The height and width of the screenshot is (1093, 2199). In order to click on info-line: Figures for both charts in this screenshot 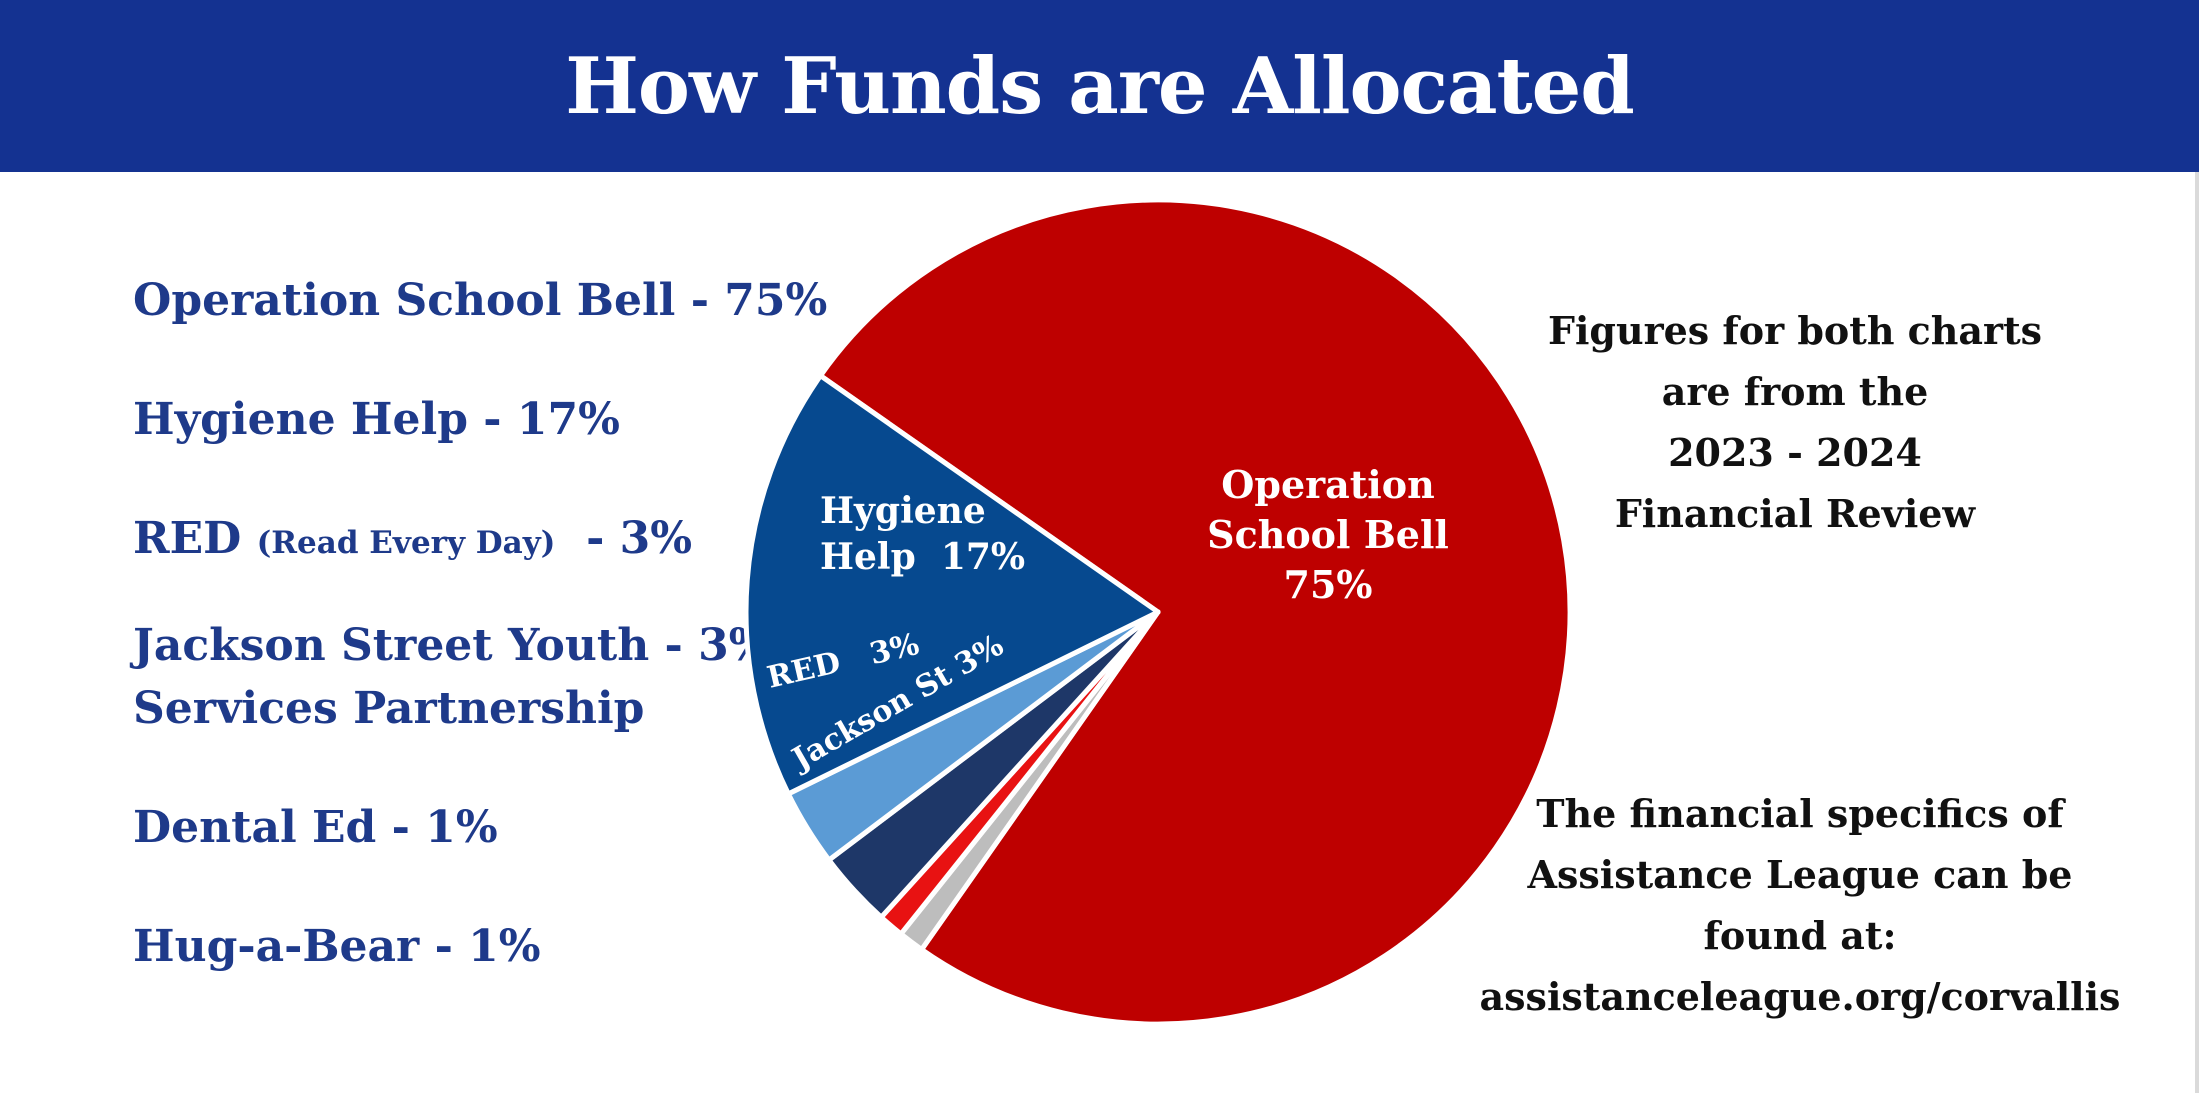, I will do `click(1795, 330)`.